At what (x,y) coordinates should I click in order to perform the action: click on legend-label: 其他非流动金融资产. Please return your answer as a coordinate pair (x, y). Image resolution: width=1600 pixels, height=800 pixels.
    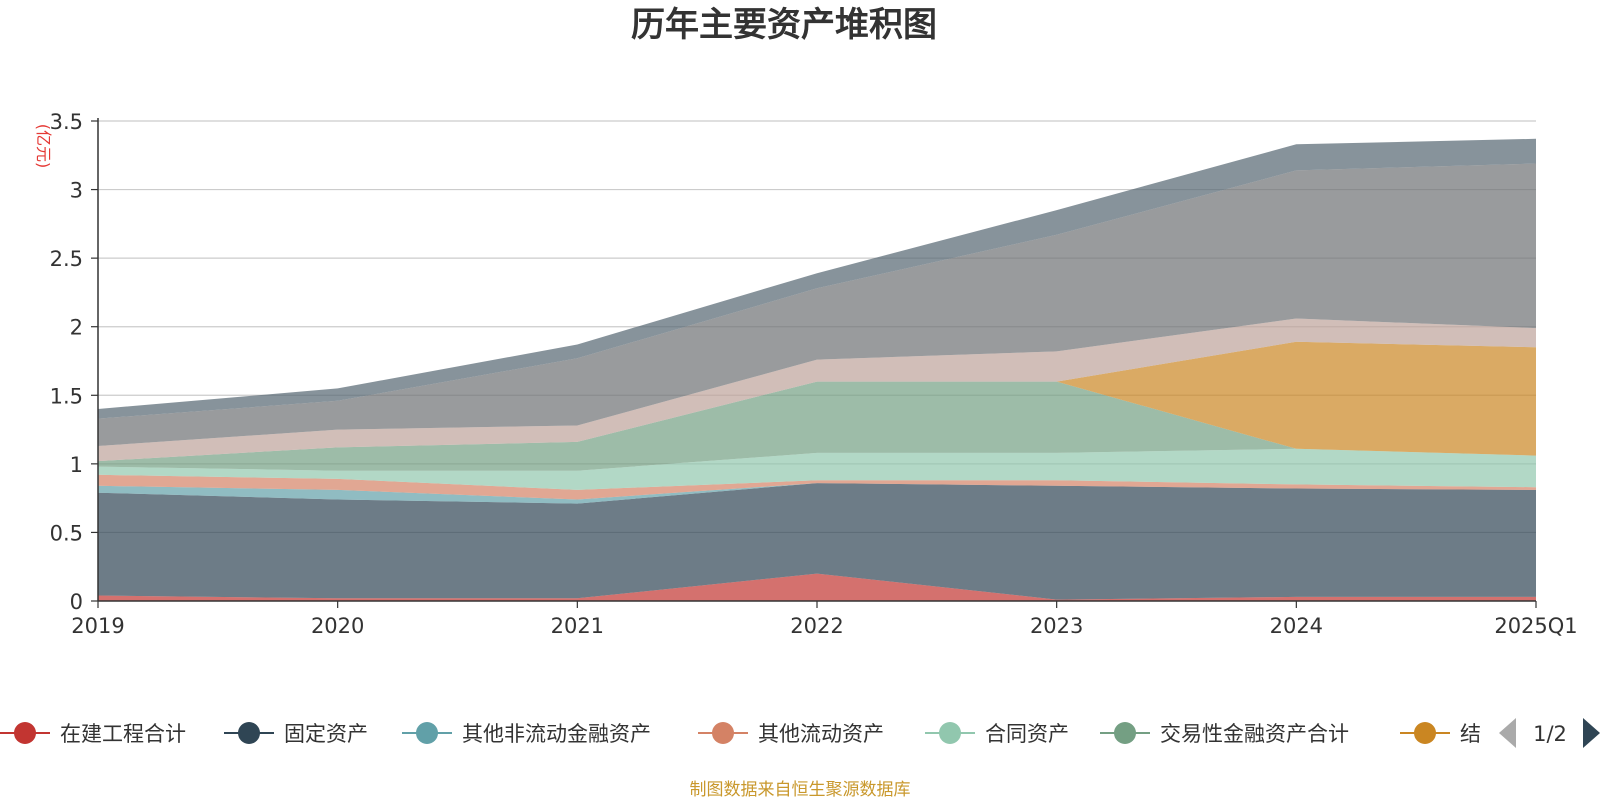
    Looking at the image, I should click on (556, 734).